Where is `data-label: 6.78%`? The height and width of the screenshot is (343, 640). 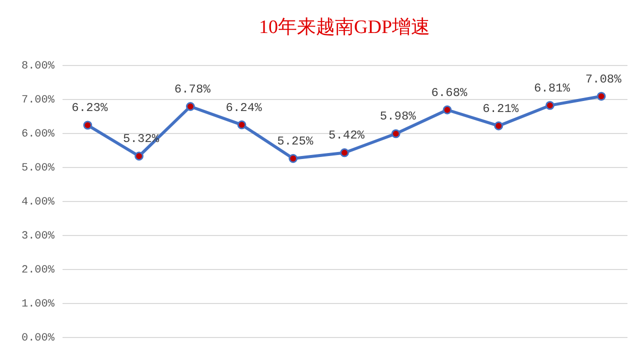 data-label: 6.78% is located at coordinates (193, 89).